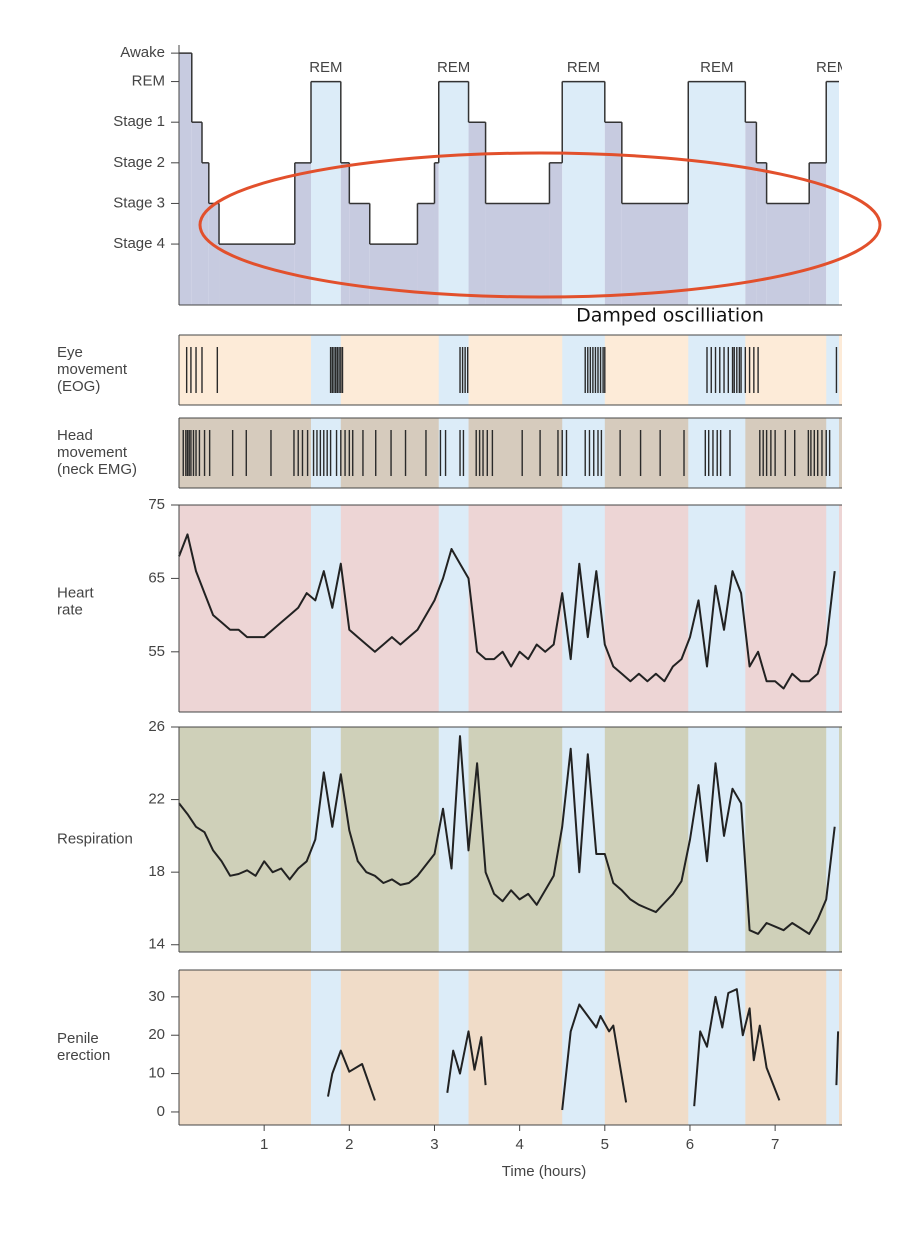 The image size is (908, 1244). Describe the element at coordinates (605, 1144) in the screenshot. I see `x-tick-label: 5` at that location.